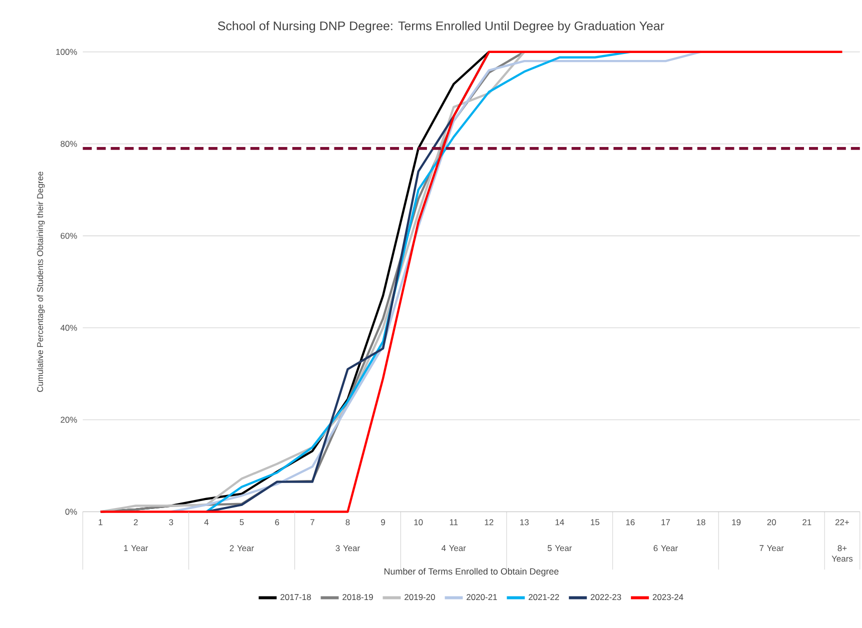 The height and width of the screenshot is (628, 862). Describe the element at coordinates (807, 522) in the screenshot. I see `x-tick-label: 21` at that location.